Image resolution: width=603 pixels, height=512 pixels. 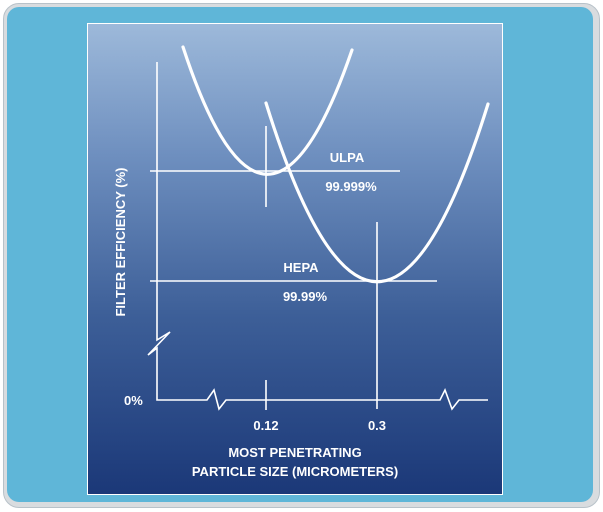 What do you see at coordinates (305, 296) in the screenshot?
I see `hepa-efficiency-label: 99.99%` at bounding box center [305, 296].